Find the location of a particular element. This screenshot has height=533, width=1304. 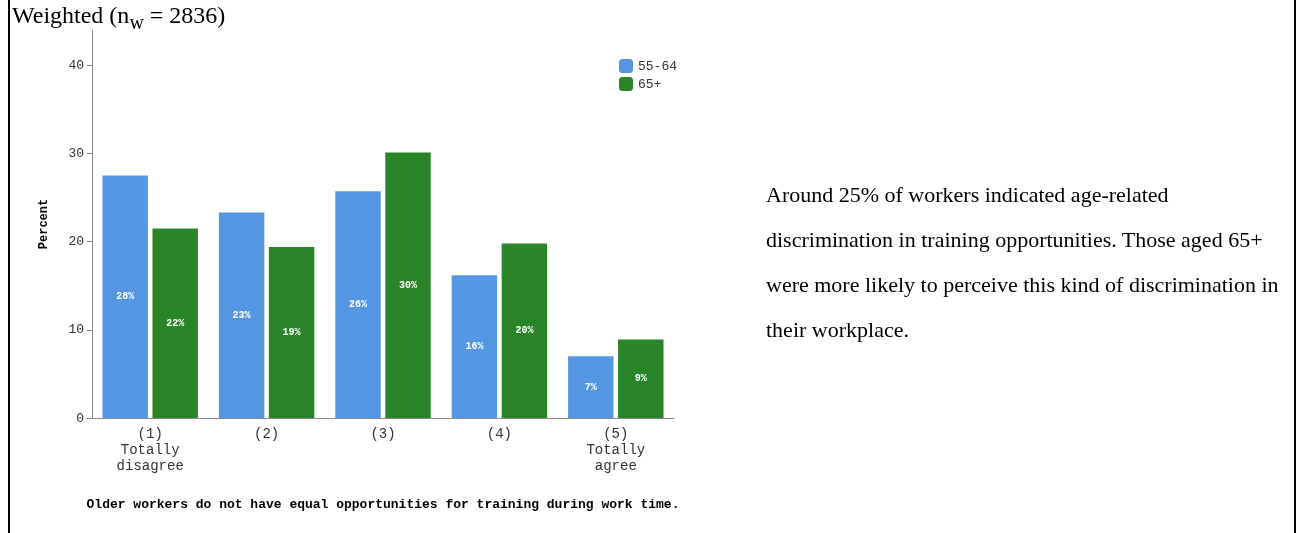

x-tick-label: (3) is located at coordinates (383, 434).